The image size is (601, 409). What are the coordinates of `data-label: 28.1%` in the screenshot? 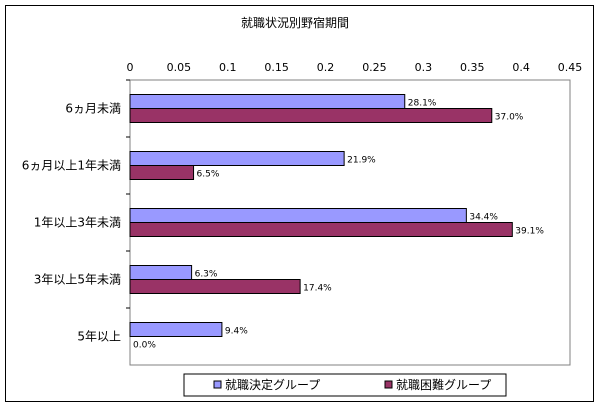 It's located at (422, 104).